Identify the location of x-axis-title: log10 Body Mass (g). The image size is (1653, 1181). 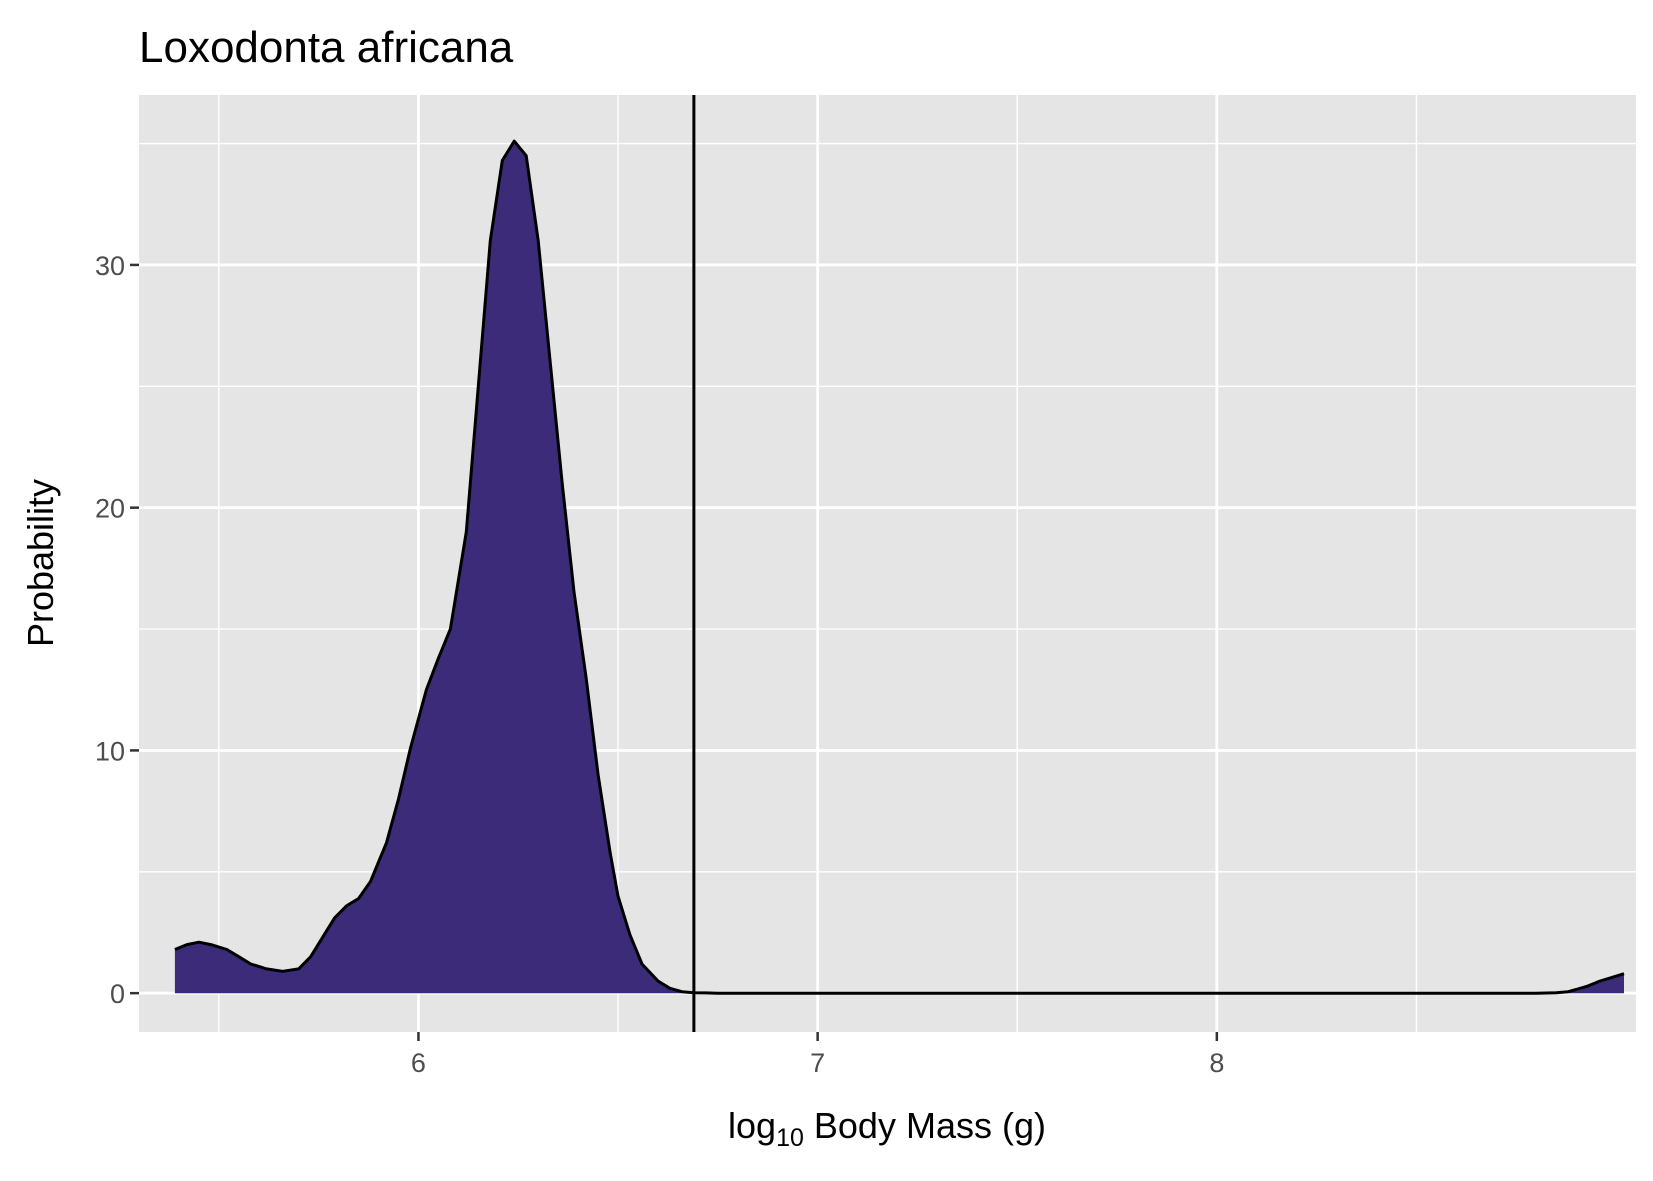
(887, 1128).